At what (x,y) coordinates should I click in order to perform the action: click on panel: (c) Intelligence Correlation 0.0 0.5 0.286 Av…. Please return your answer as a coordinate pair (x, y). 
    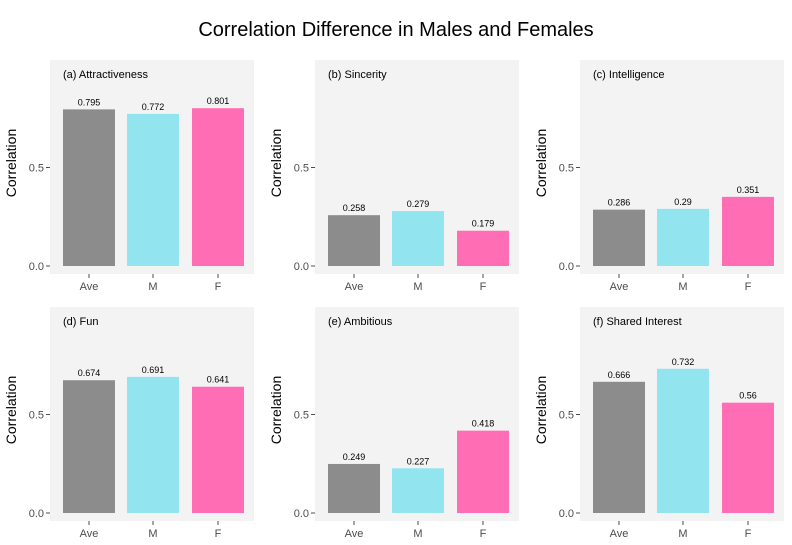
    Looking at the image, I should click on (658, 176).